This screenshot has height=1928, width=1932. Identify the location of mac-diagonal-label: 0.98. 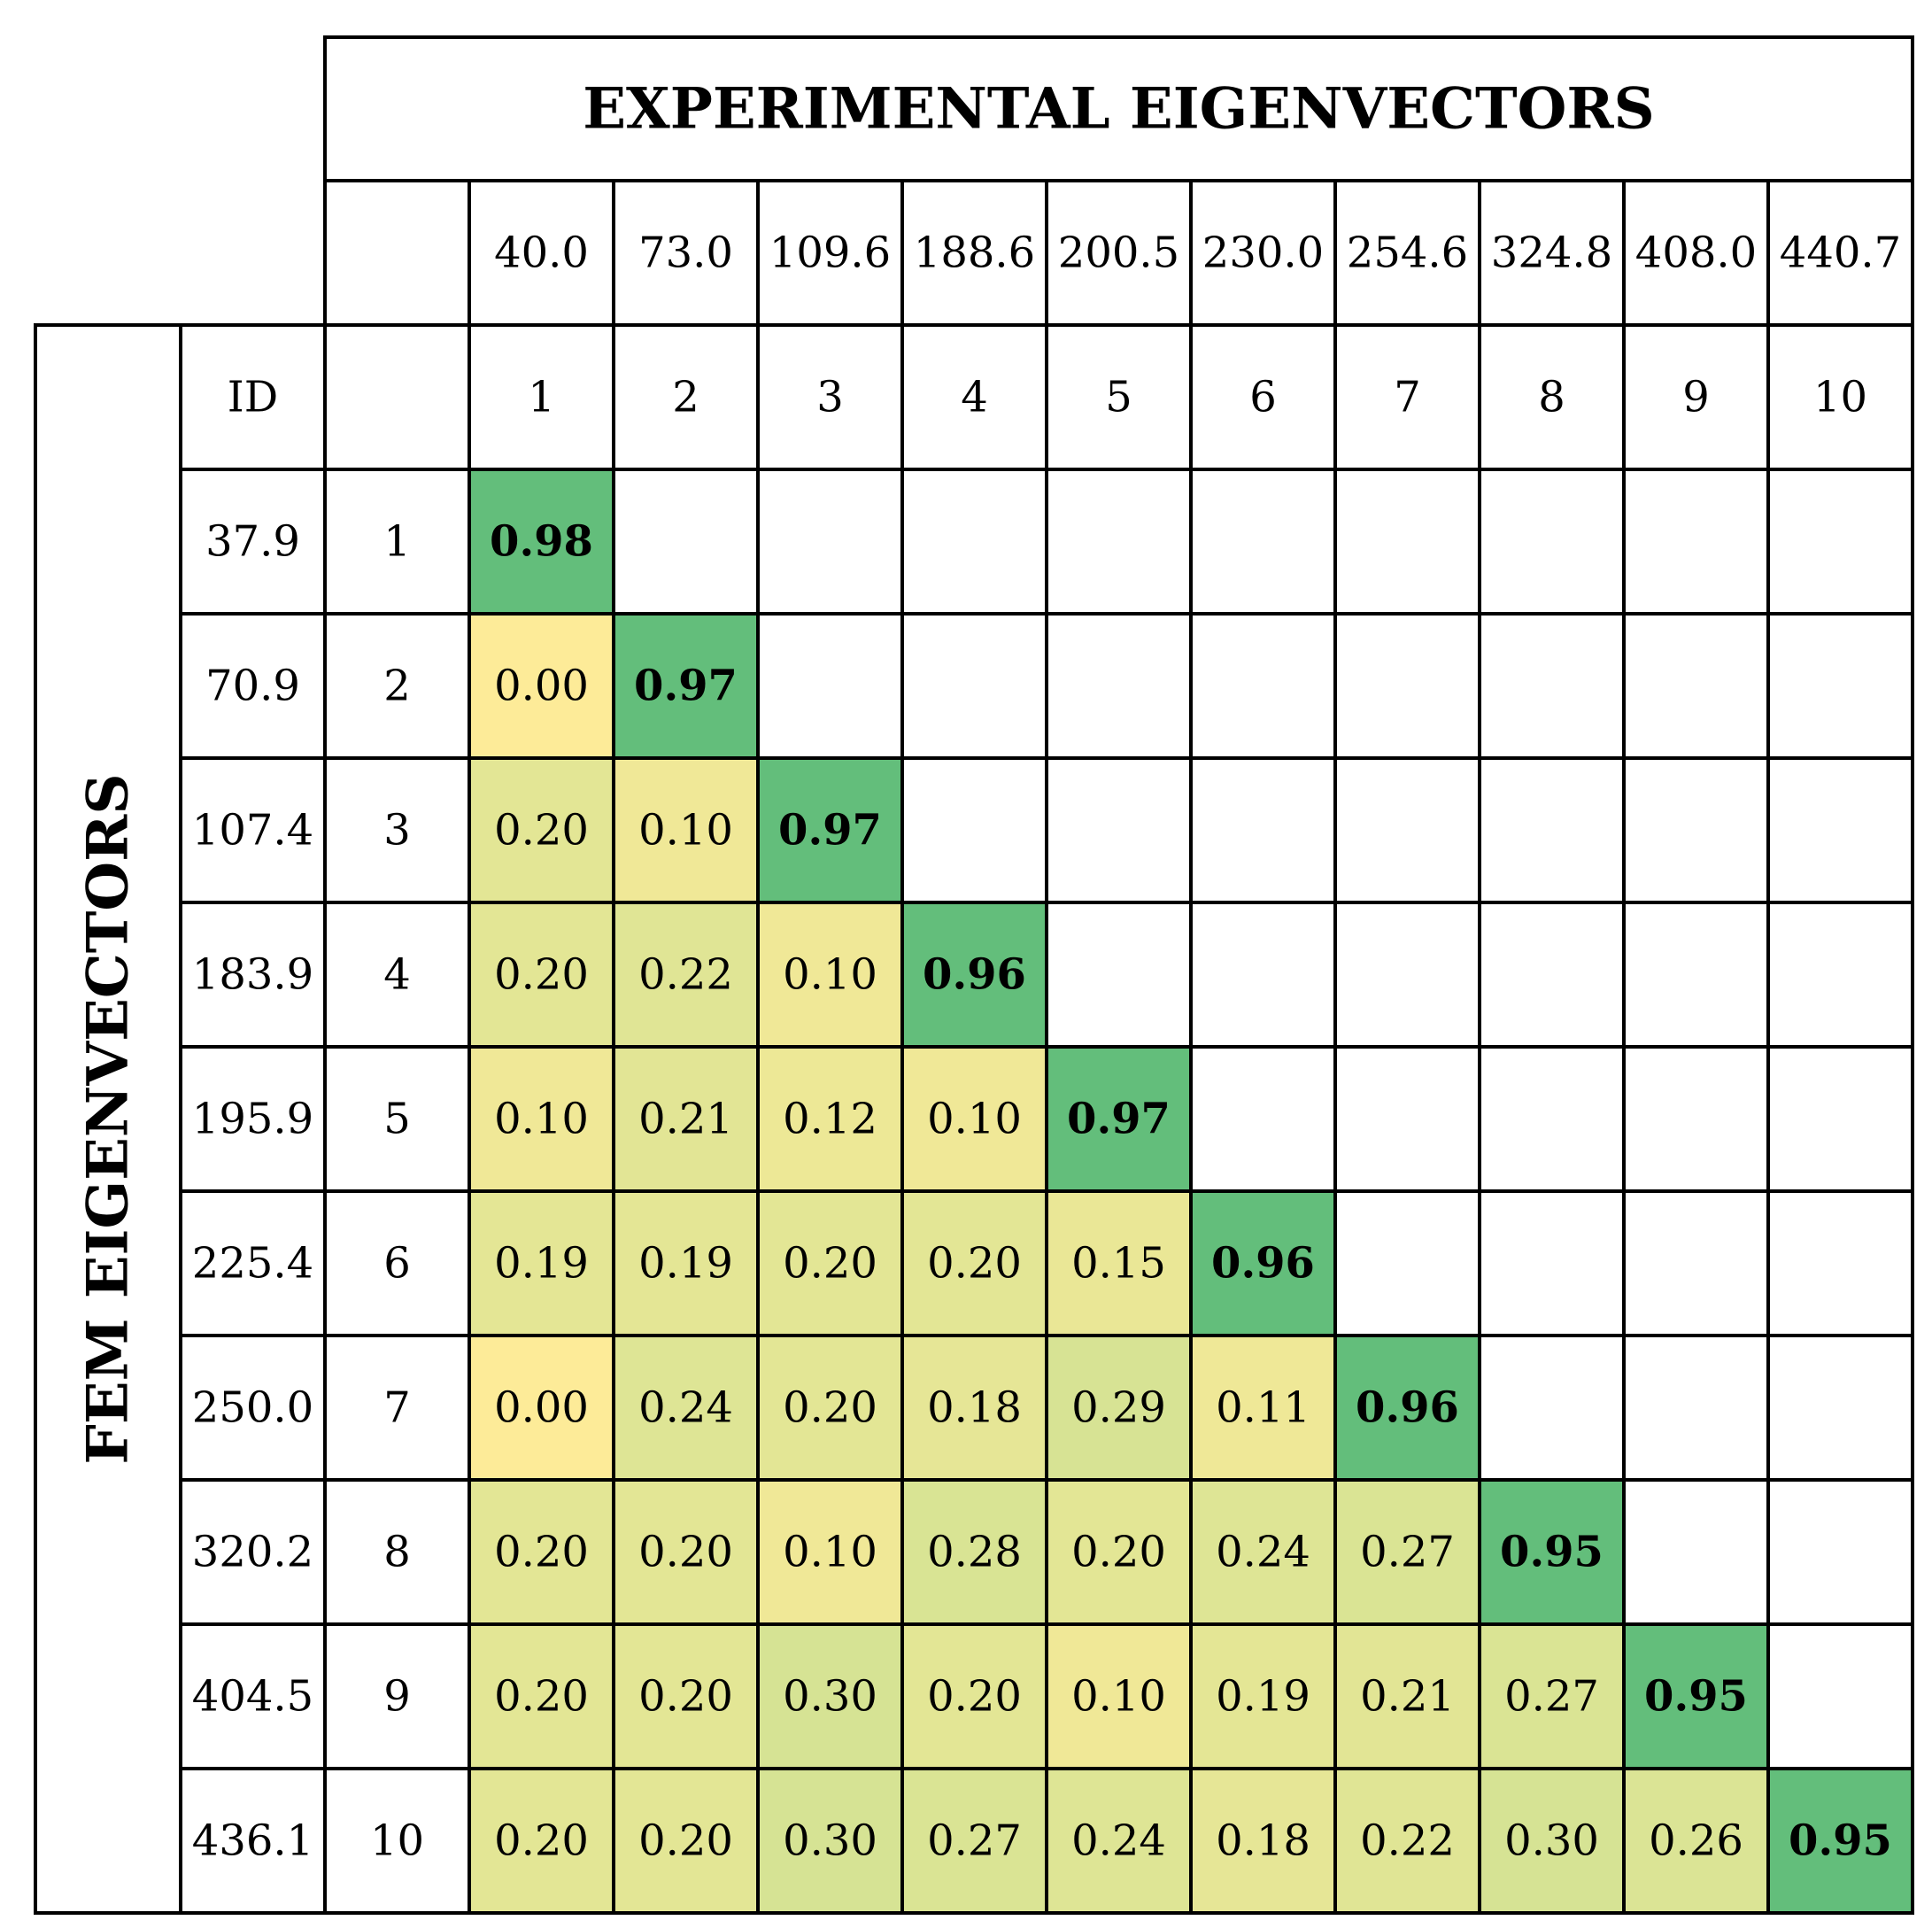
(541, 542).